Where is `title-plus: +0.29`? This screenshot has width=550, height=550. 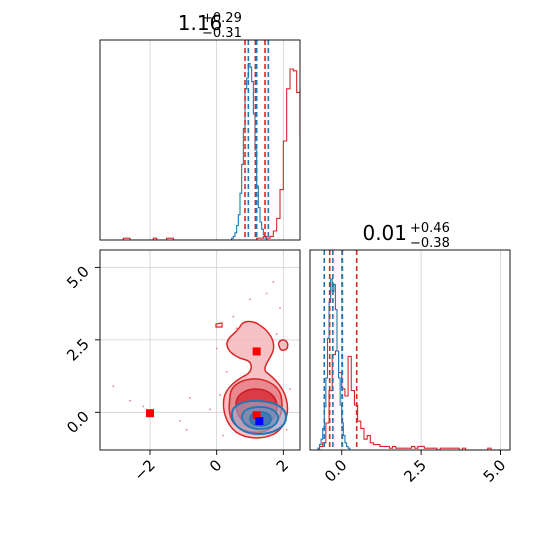 title-plus: +0.29 is located at coordinates (222, 18).